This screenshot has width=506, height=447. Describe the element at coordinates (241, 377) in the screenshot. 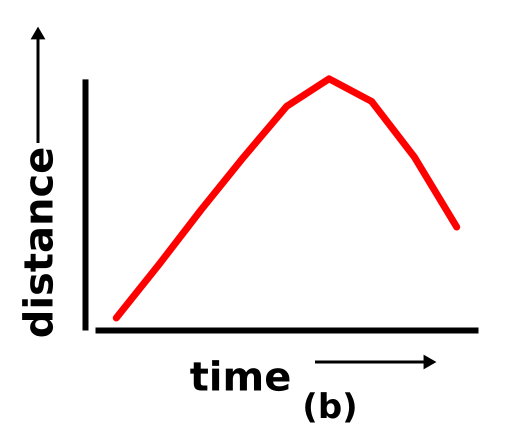

I see `x-axis-title: time` at that location.